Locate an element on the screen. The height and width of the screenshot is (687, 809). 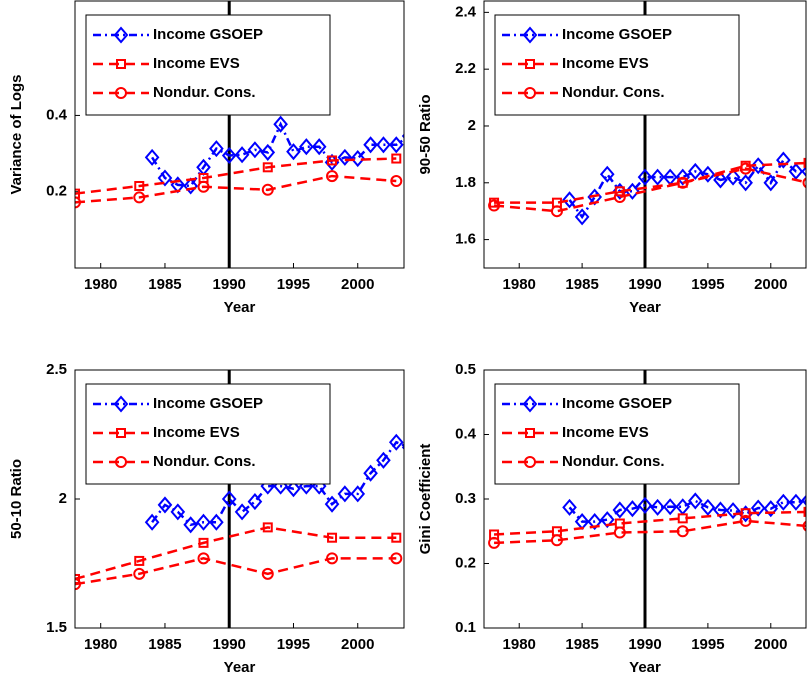
x-tick-label: 1995 is located at coordinates (707, 284).